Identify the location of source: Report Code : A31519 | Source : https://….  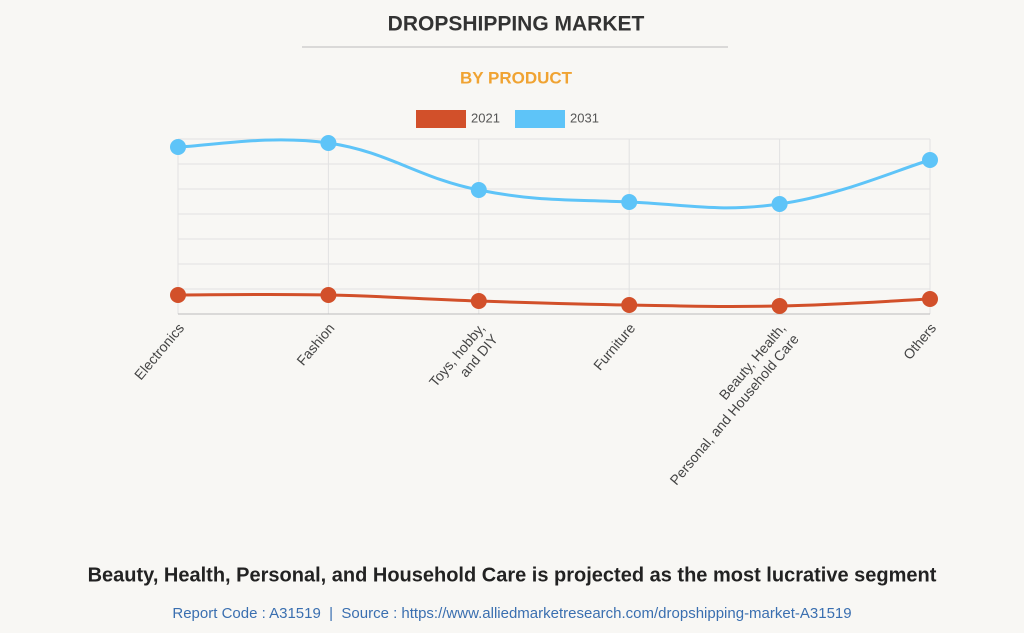
(511, 613).